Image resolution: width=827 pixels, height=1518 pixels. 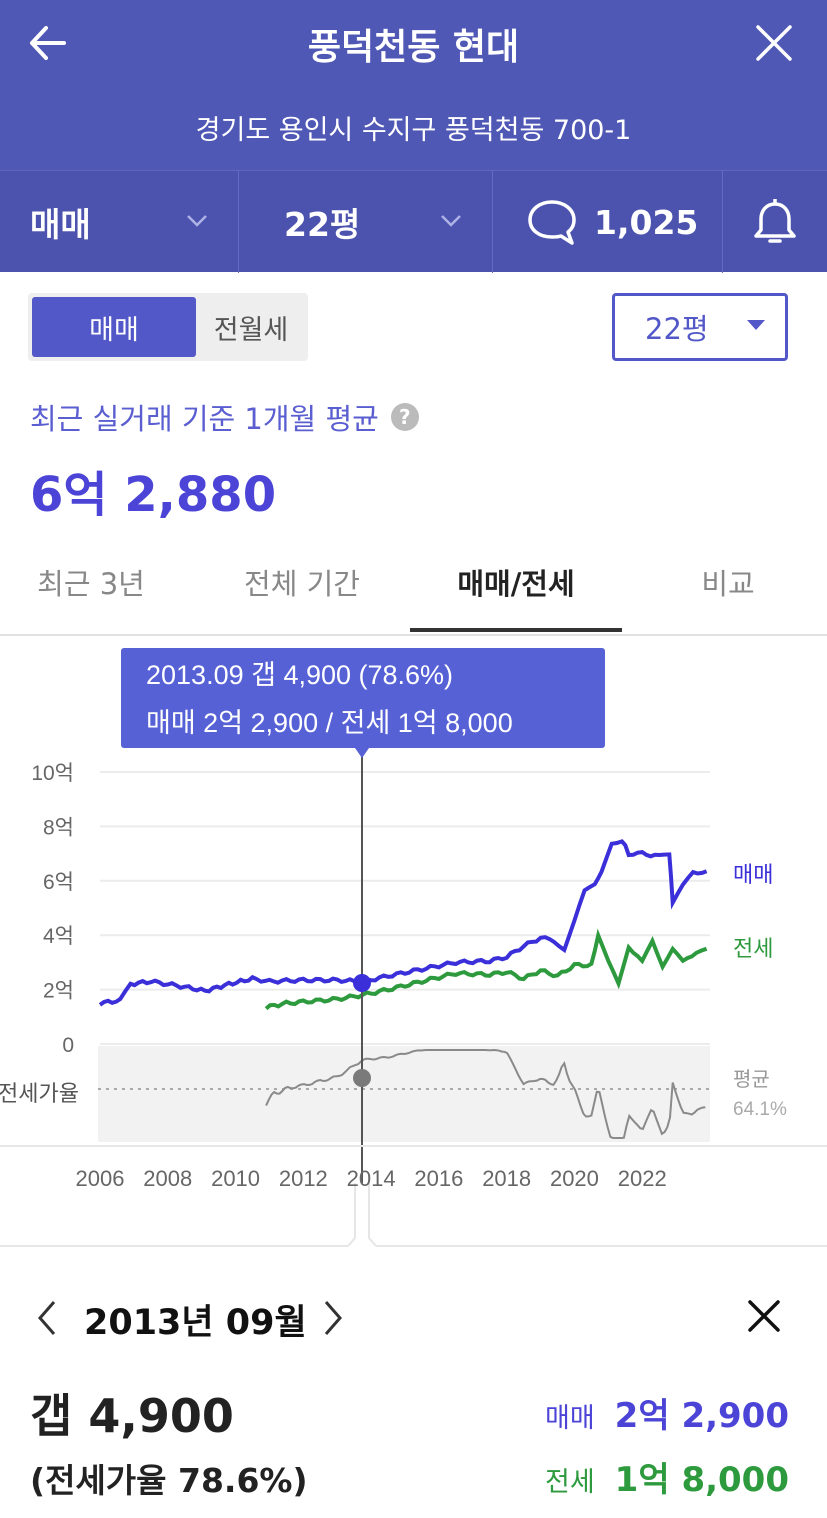 I want to click on avg-value: 64.1%, so click(x=760, y=1109).